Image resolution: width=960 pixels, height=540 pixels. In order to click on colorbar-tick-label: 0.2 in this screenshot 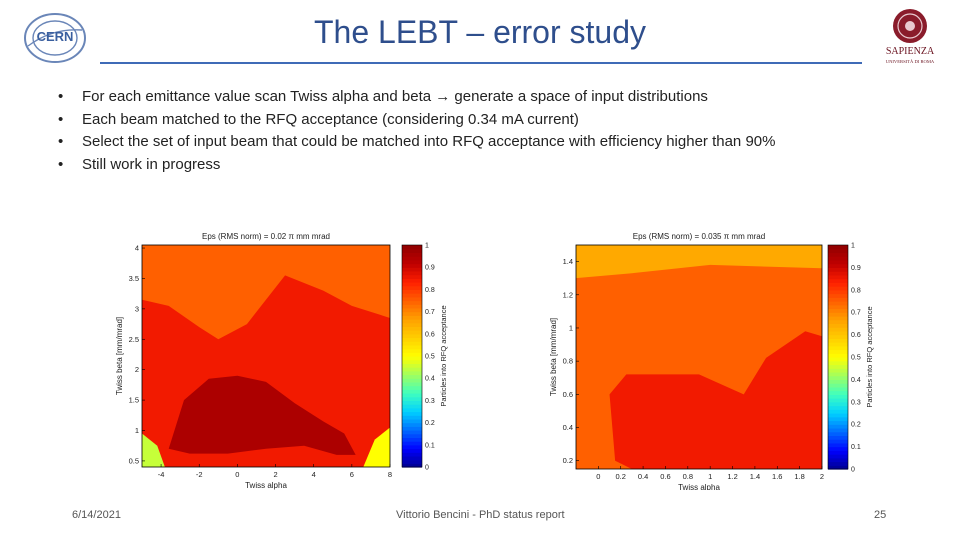, I will do `click(430, 423)`.